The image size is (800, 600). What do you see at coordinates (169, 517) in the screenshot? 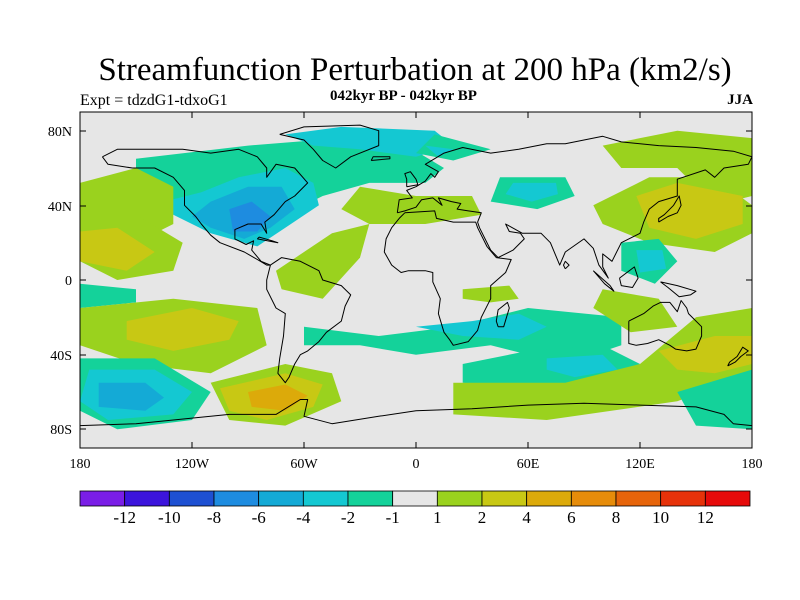
I see `colorbar-label-1: -10` at bounding box center [169, 517].